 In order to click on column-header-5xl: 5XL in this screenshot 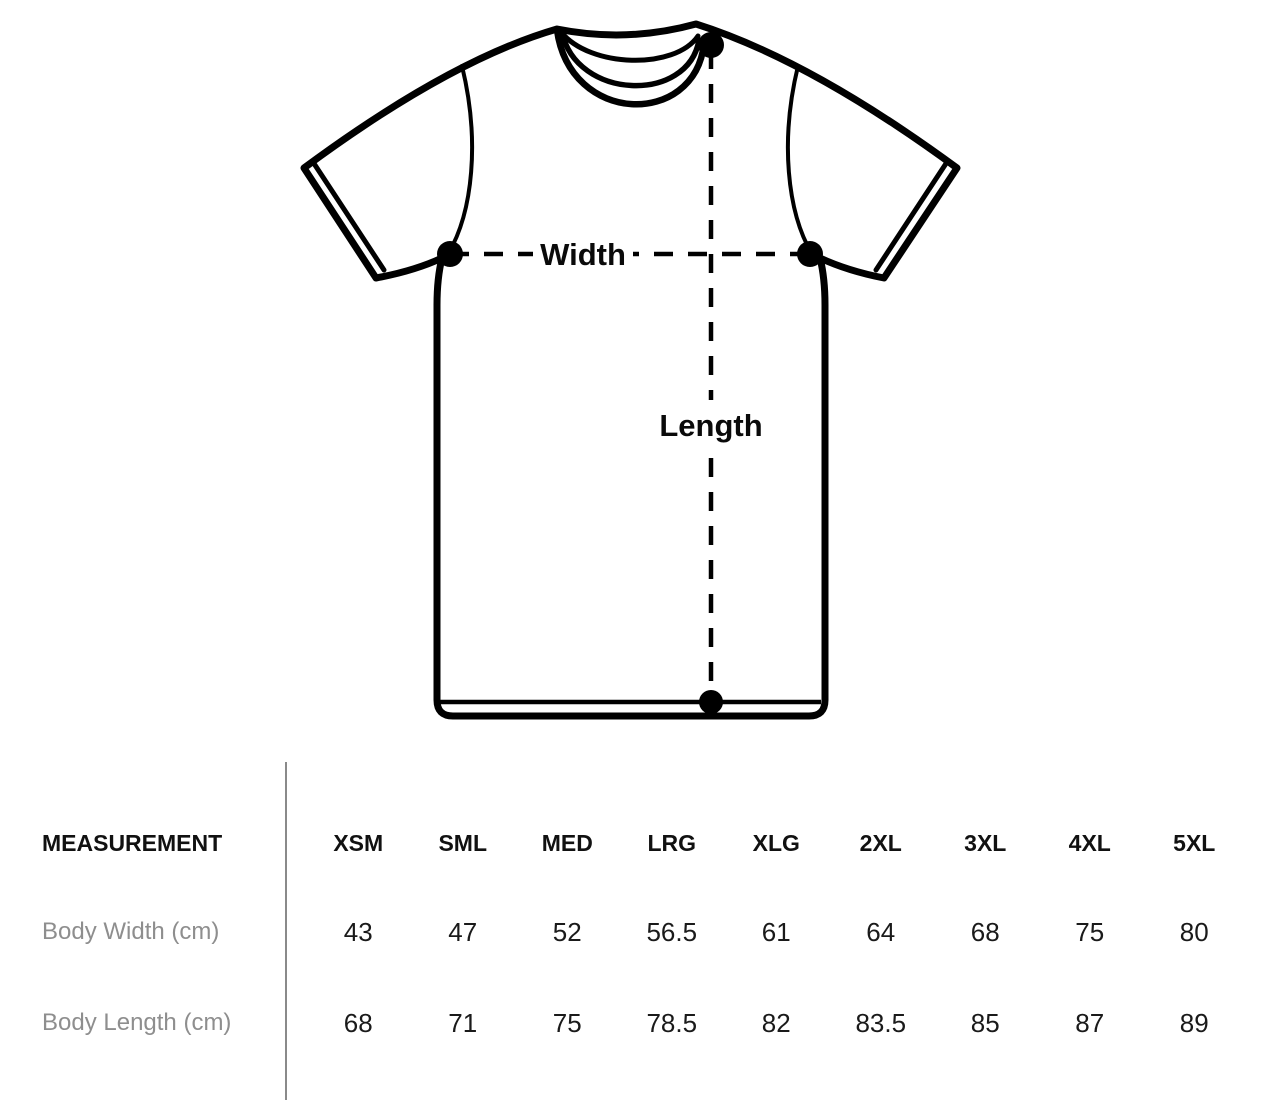, I will do `click(1194, 842)`.